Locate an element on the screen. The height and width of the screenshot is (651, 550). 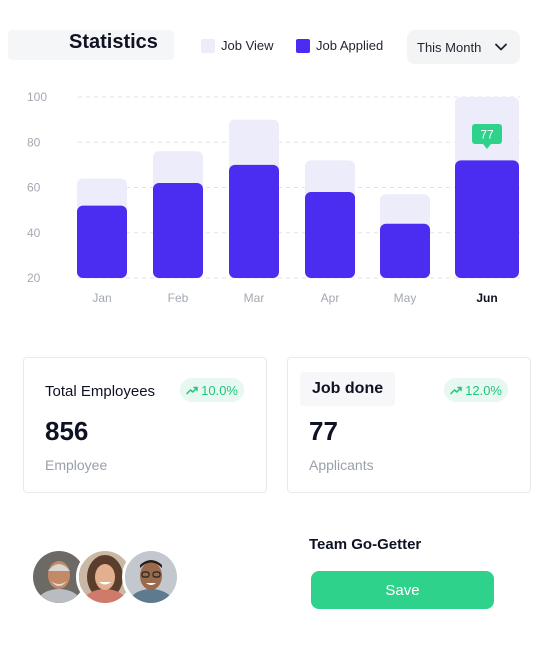
x-tick-label: Jan is located at coordinates (101, 298).